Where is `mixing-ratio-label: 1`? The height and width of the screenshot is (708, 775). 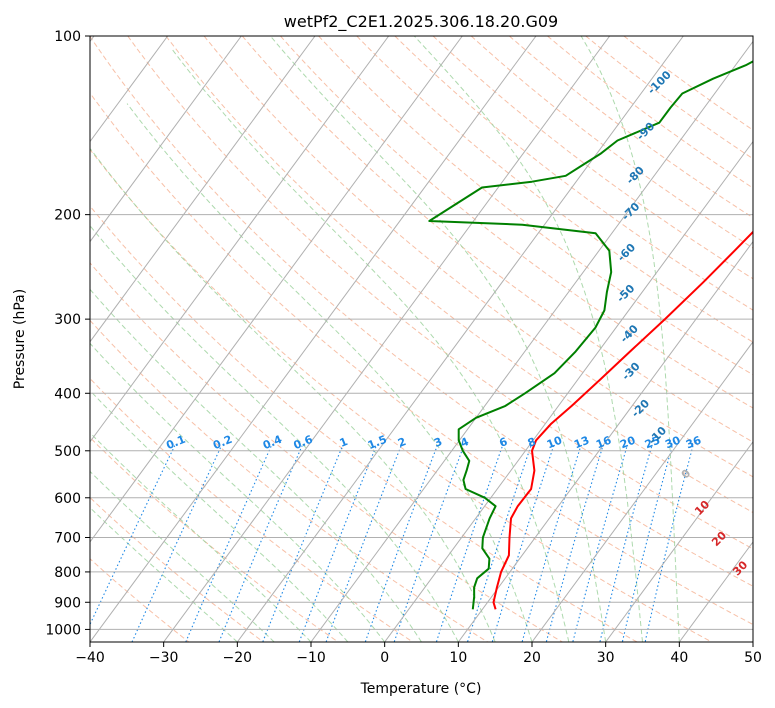
mixing-ratio-label: 1 is located at coordinates (344, 442).